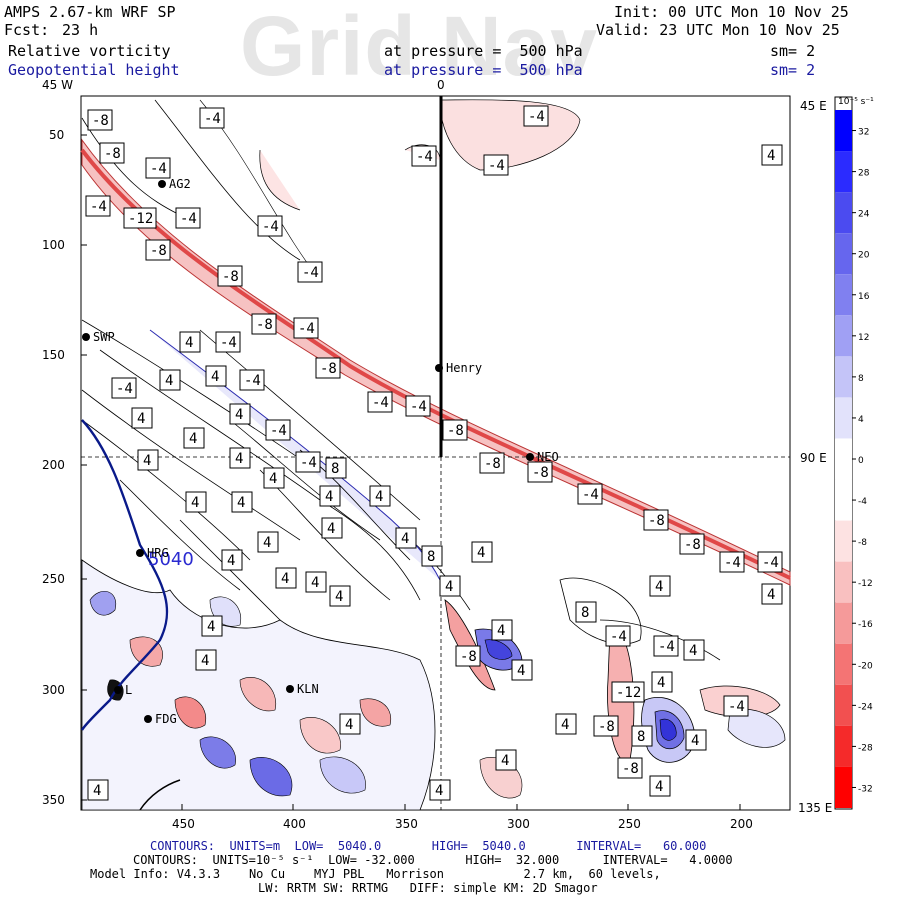 Image resolution: width=900 pixels, height=900 pixels. What do you see at coordinates (813, 106) in the screenshot?
I see `svg-text: 45 E` at bounding box center [813, 106].